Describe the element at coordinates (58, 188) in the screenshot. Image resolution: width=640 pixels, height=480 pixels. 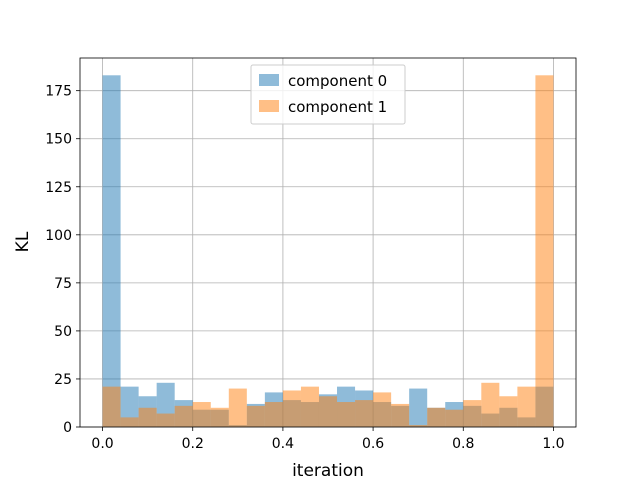
I see `y-tick-label: 125` at that location.